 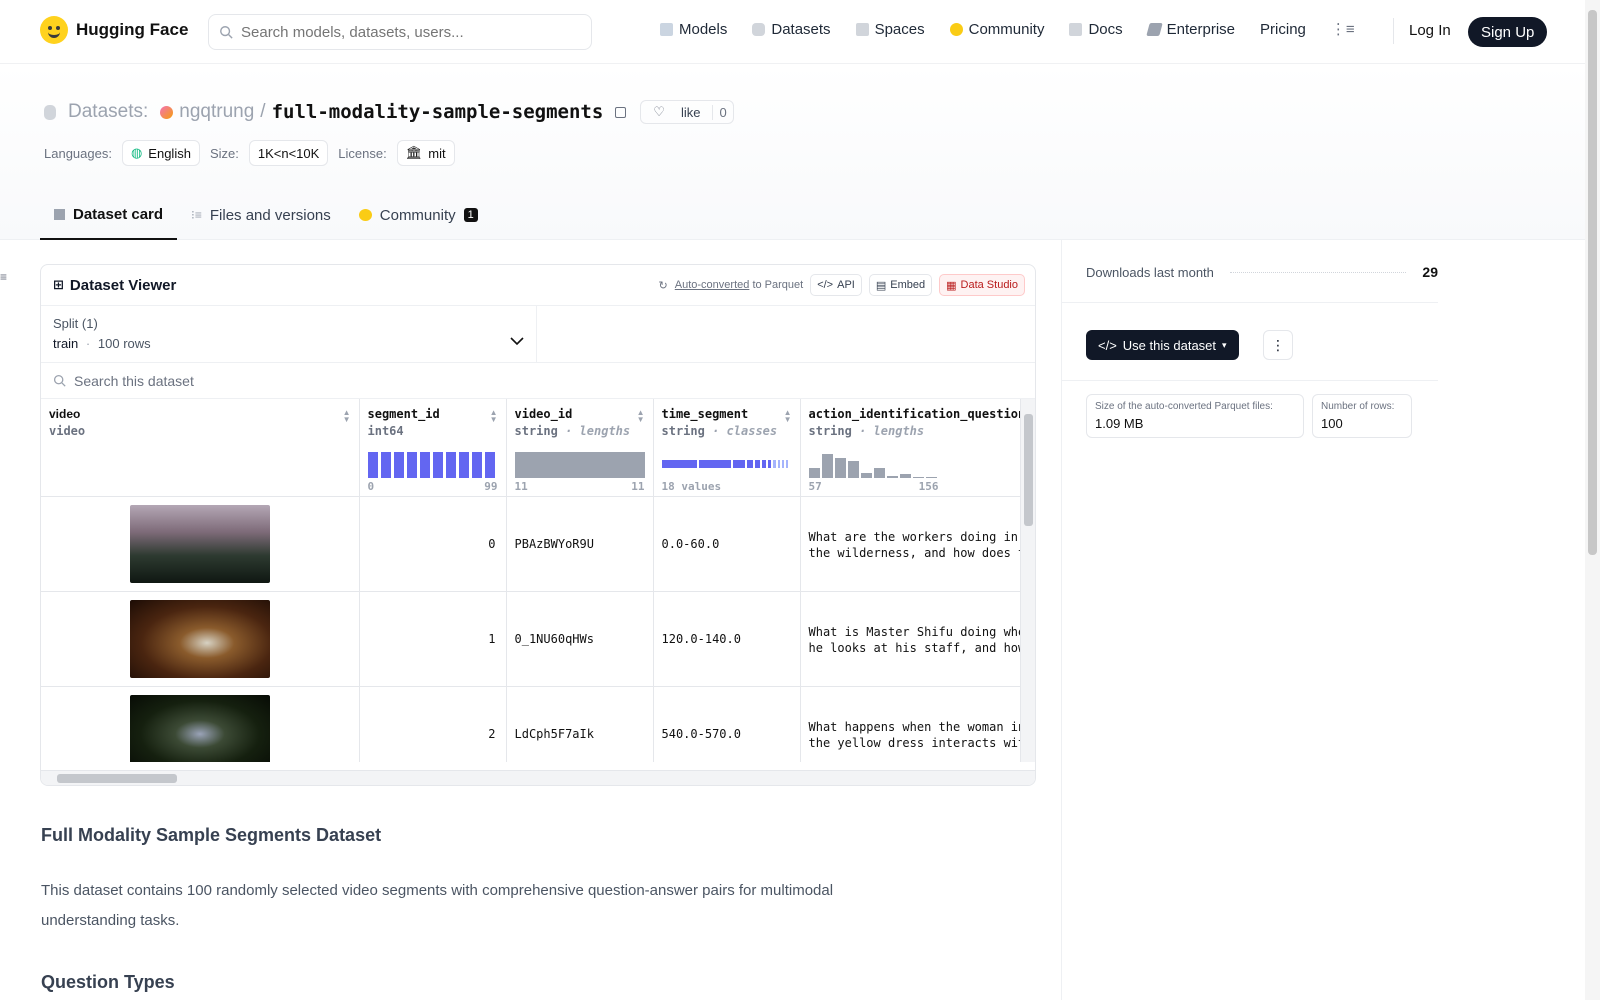 I want to click on owner-avatar, so click(x=167, y=112).